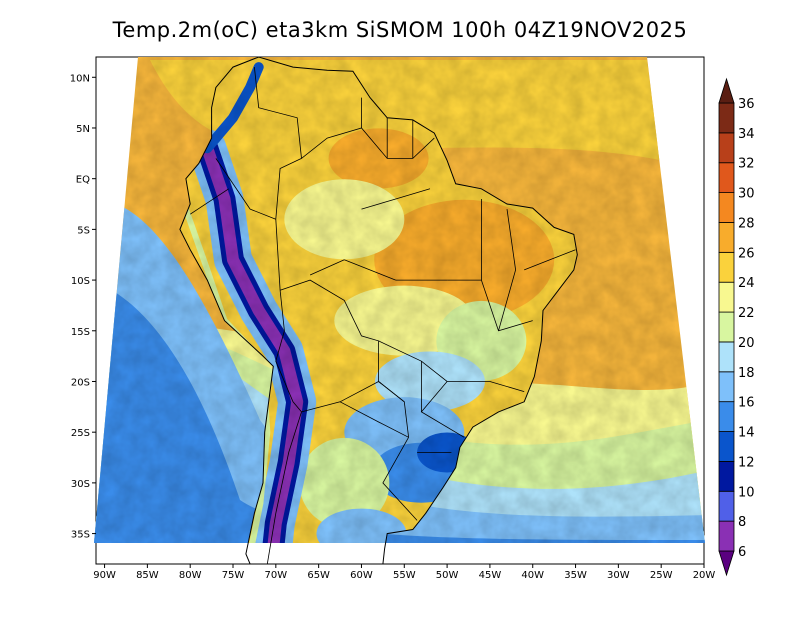 Image resolution: width=800 pixels, height=618 pixels. I want to click on lat-tick-label: 5S, so click(83, 230).